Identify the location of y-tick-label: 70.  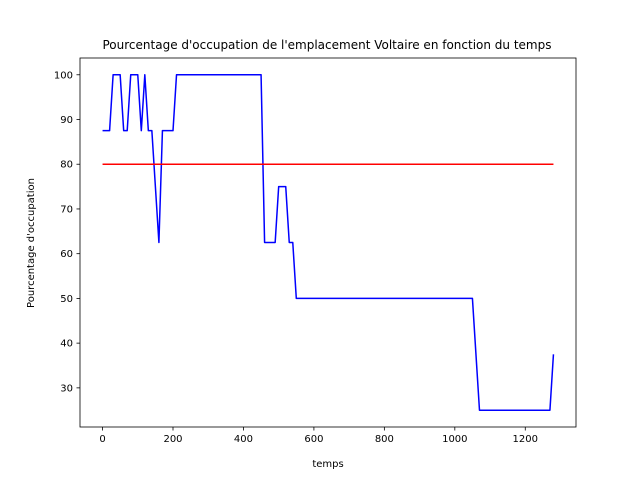
(66, 209).